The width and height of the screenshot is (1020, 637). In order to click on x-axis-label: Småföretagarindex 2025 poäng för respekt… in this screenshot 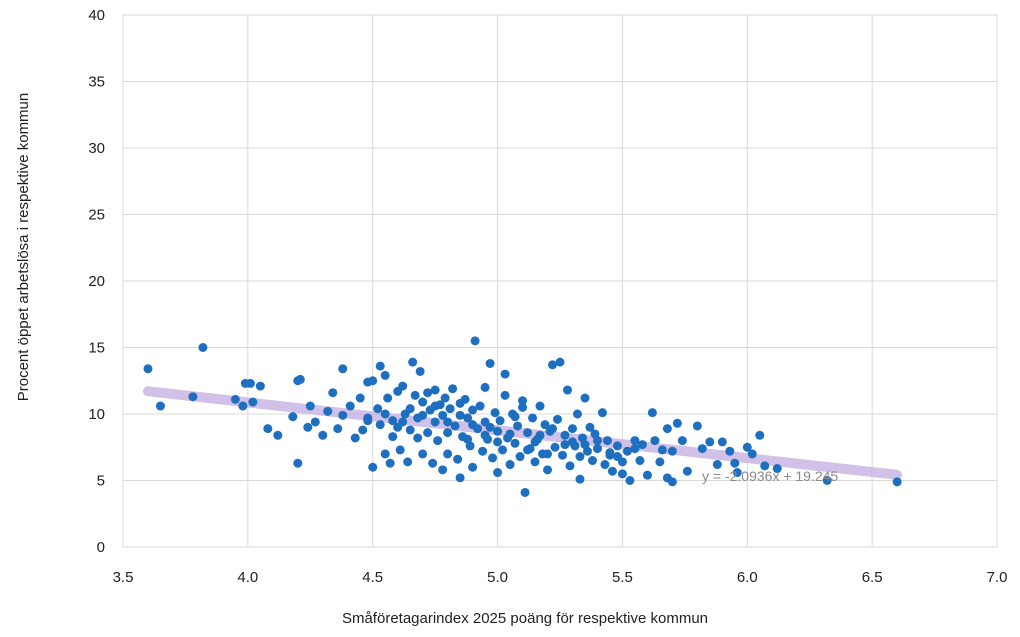, I will do `click(525, 618)`.